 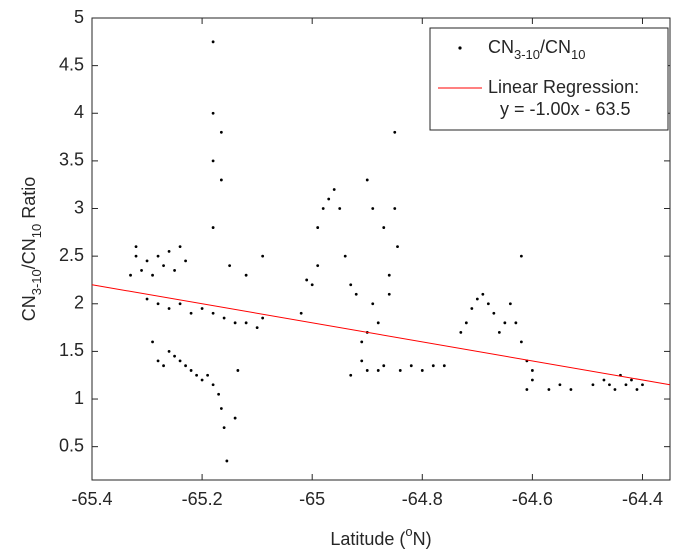 What do you see at coordinates (565, 109) in the screenshot?
I see `annotation: y = -1.00x - 63.5` at bounding box center [565, 109].